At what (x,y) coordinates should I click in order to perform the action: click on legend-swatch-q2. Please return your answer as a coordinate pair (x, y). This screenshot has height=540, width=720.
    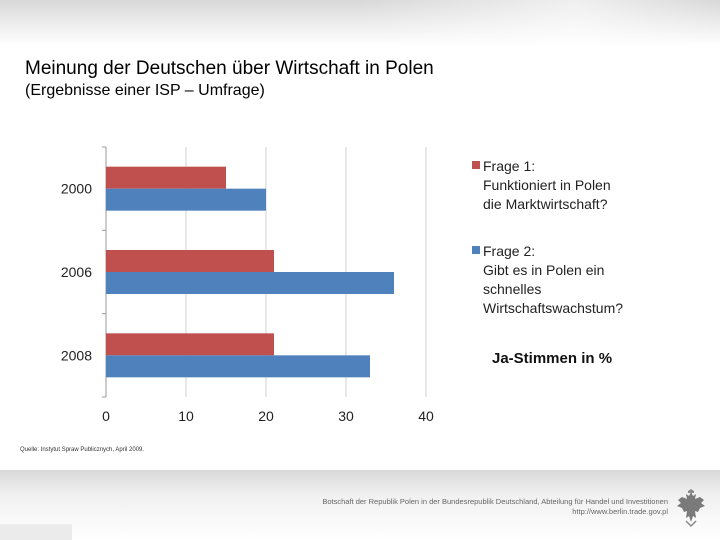
    Looking at the image, I should click on (476, 250).